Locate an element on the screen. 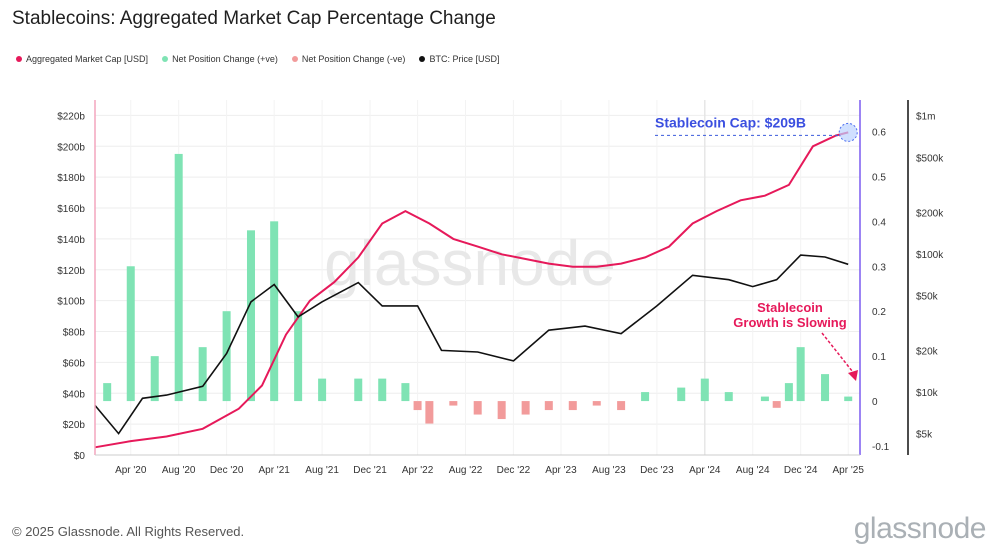 The width and height of the screenshot is (998, 546). legend-item-negative-change: Net Position Change (-ve) is located at coordinates (348, 59).